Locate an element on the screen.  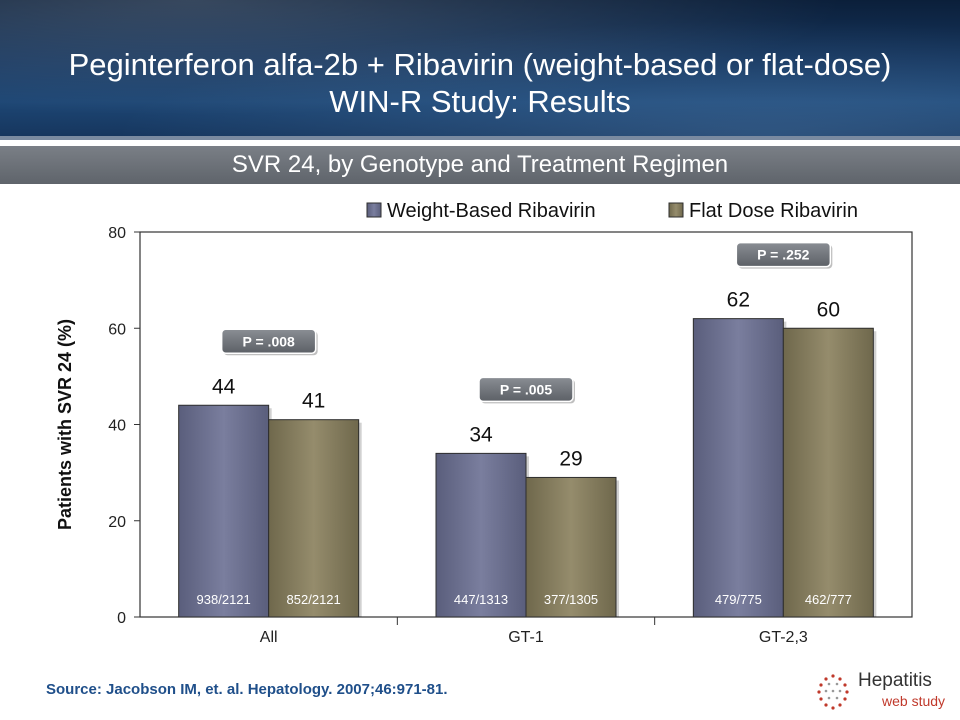
bar-value-label: 44 is located at coordinates (224, 386).